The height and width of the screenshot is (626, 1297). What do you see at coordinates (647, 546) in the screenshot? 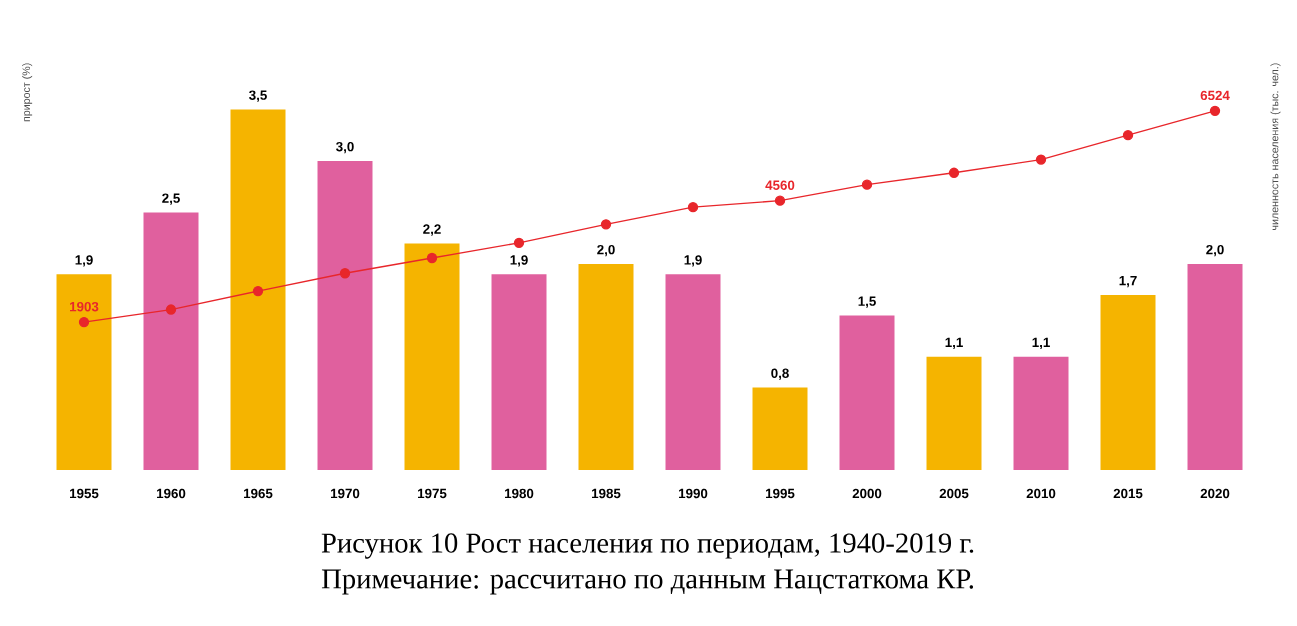
I see `text: Рисунок 10 Рост населения по периодам, 1940-2019 г.` at bounding box center [647, 546].